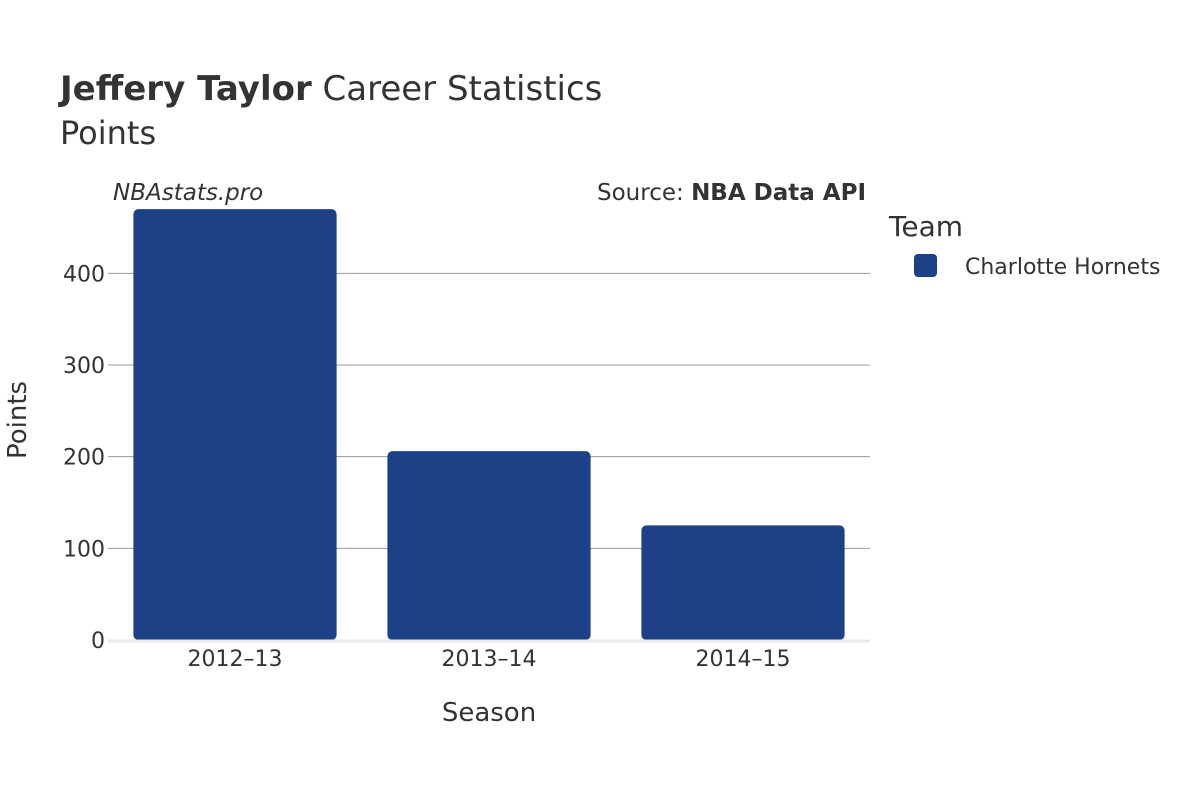  I want to click on y-tick-label: 300, so click(84, 366).